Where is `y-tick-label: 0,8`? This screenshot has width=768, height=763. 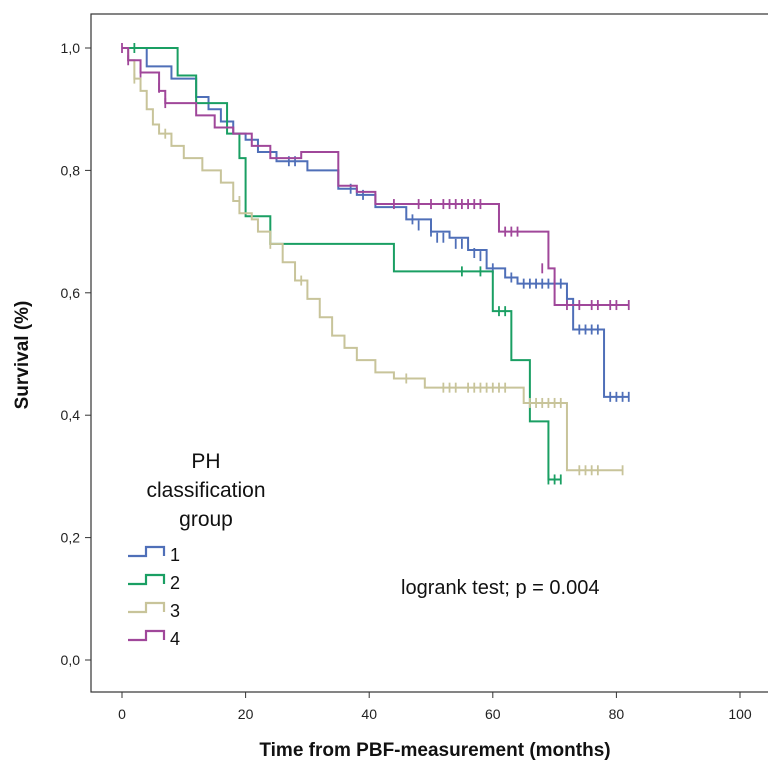
y-tick-label: 0,8 is located at coordinates (71, 170).